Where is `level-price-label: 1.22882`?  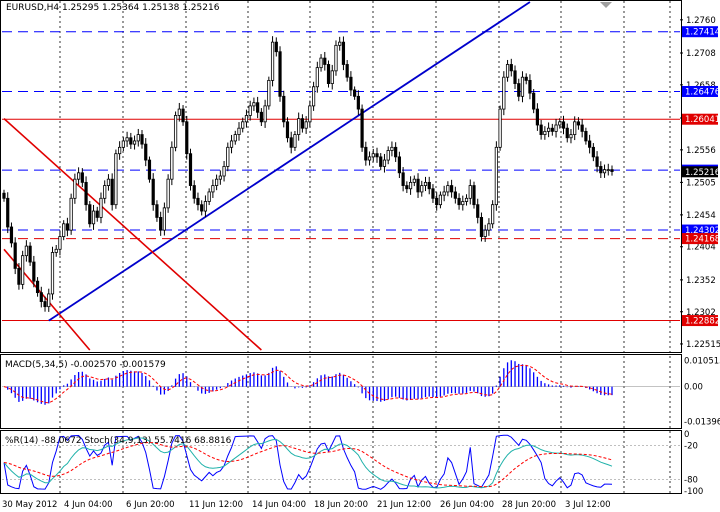 level-price-label: 1.22882 is located at coordinates (702, 322).